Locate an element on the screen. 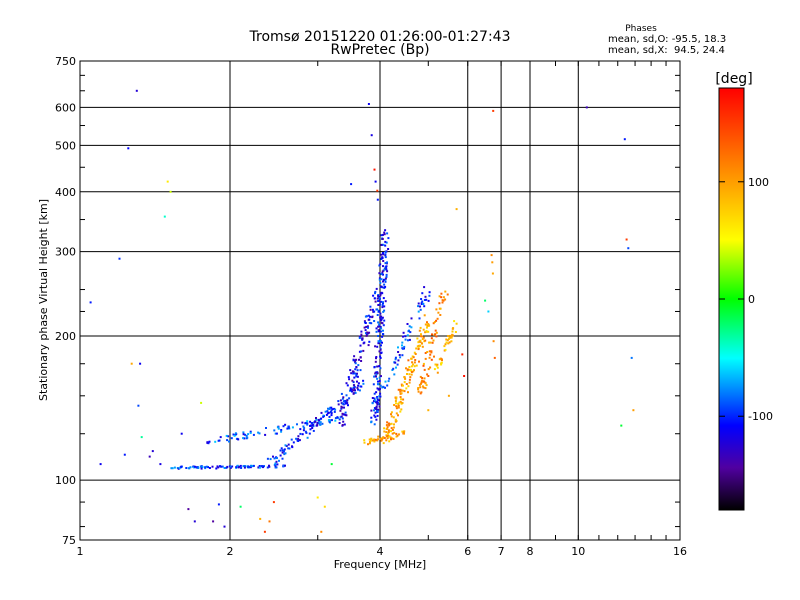  x-tick-label: 4 is located at coordinates (380, 551).